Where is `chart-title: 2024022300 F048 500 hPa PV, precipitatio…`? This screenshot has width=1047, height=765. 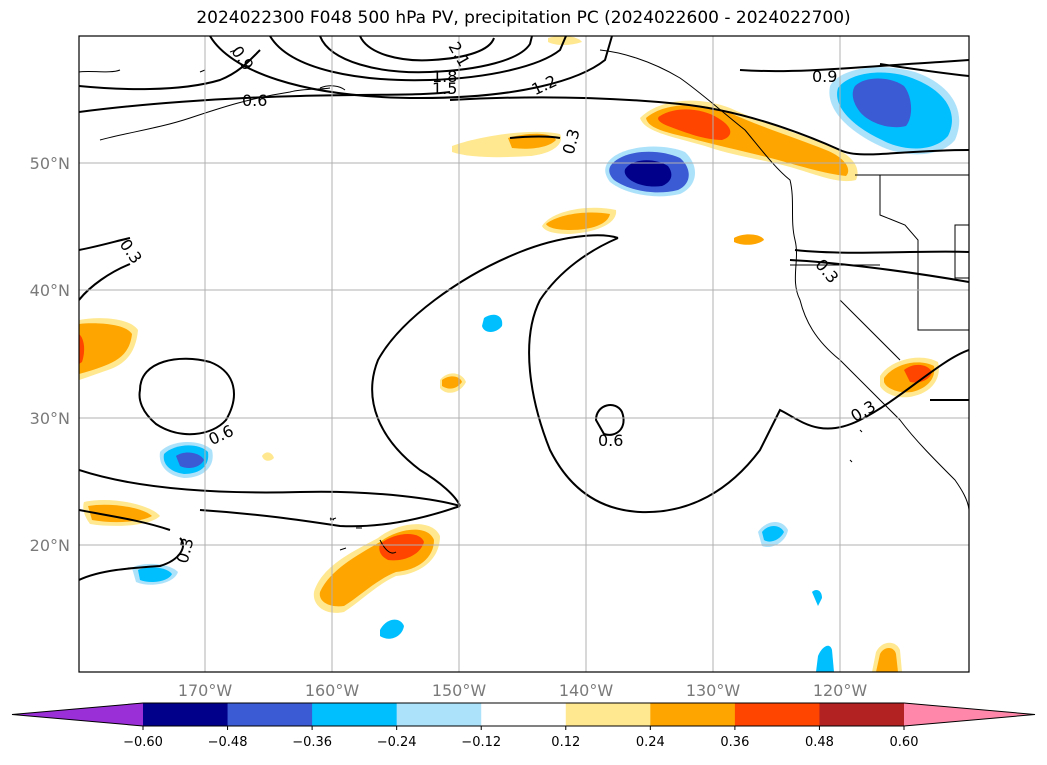 chart-title: 2024022300 F048 500 hPa PV, precipitatio… is located at coordinates (523, 18).